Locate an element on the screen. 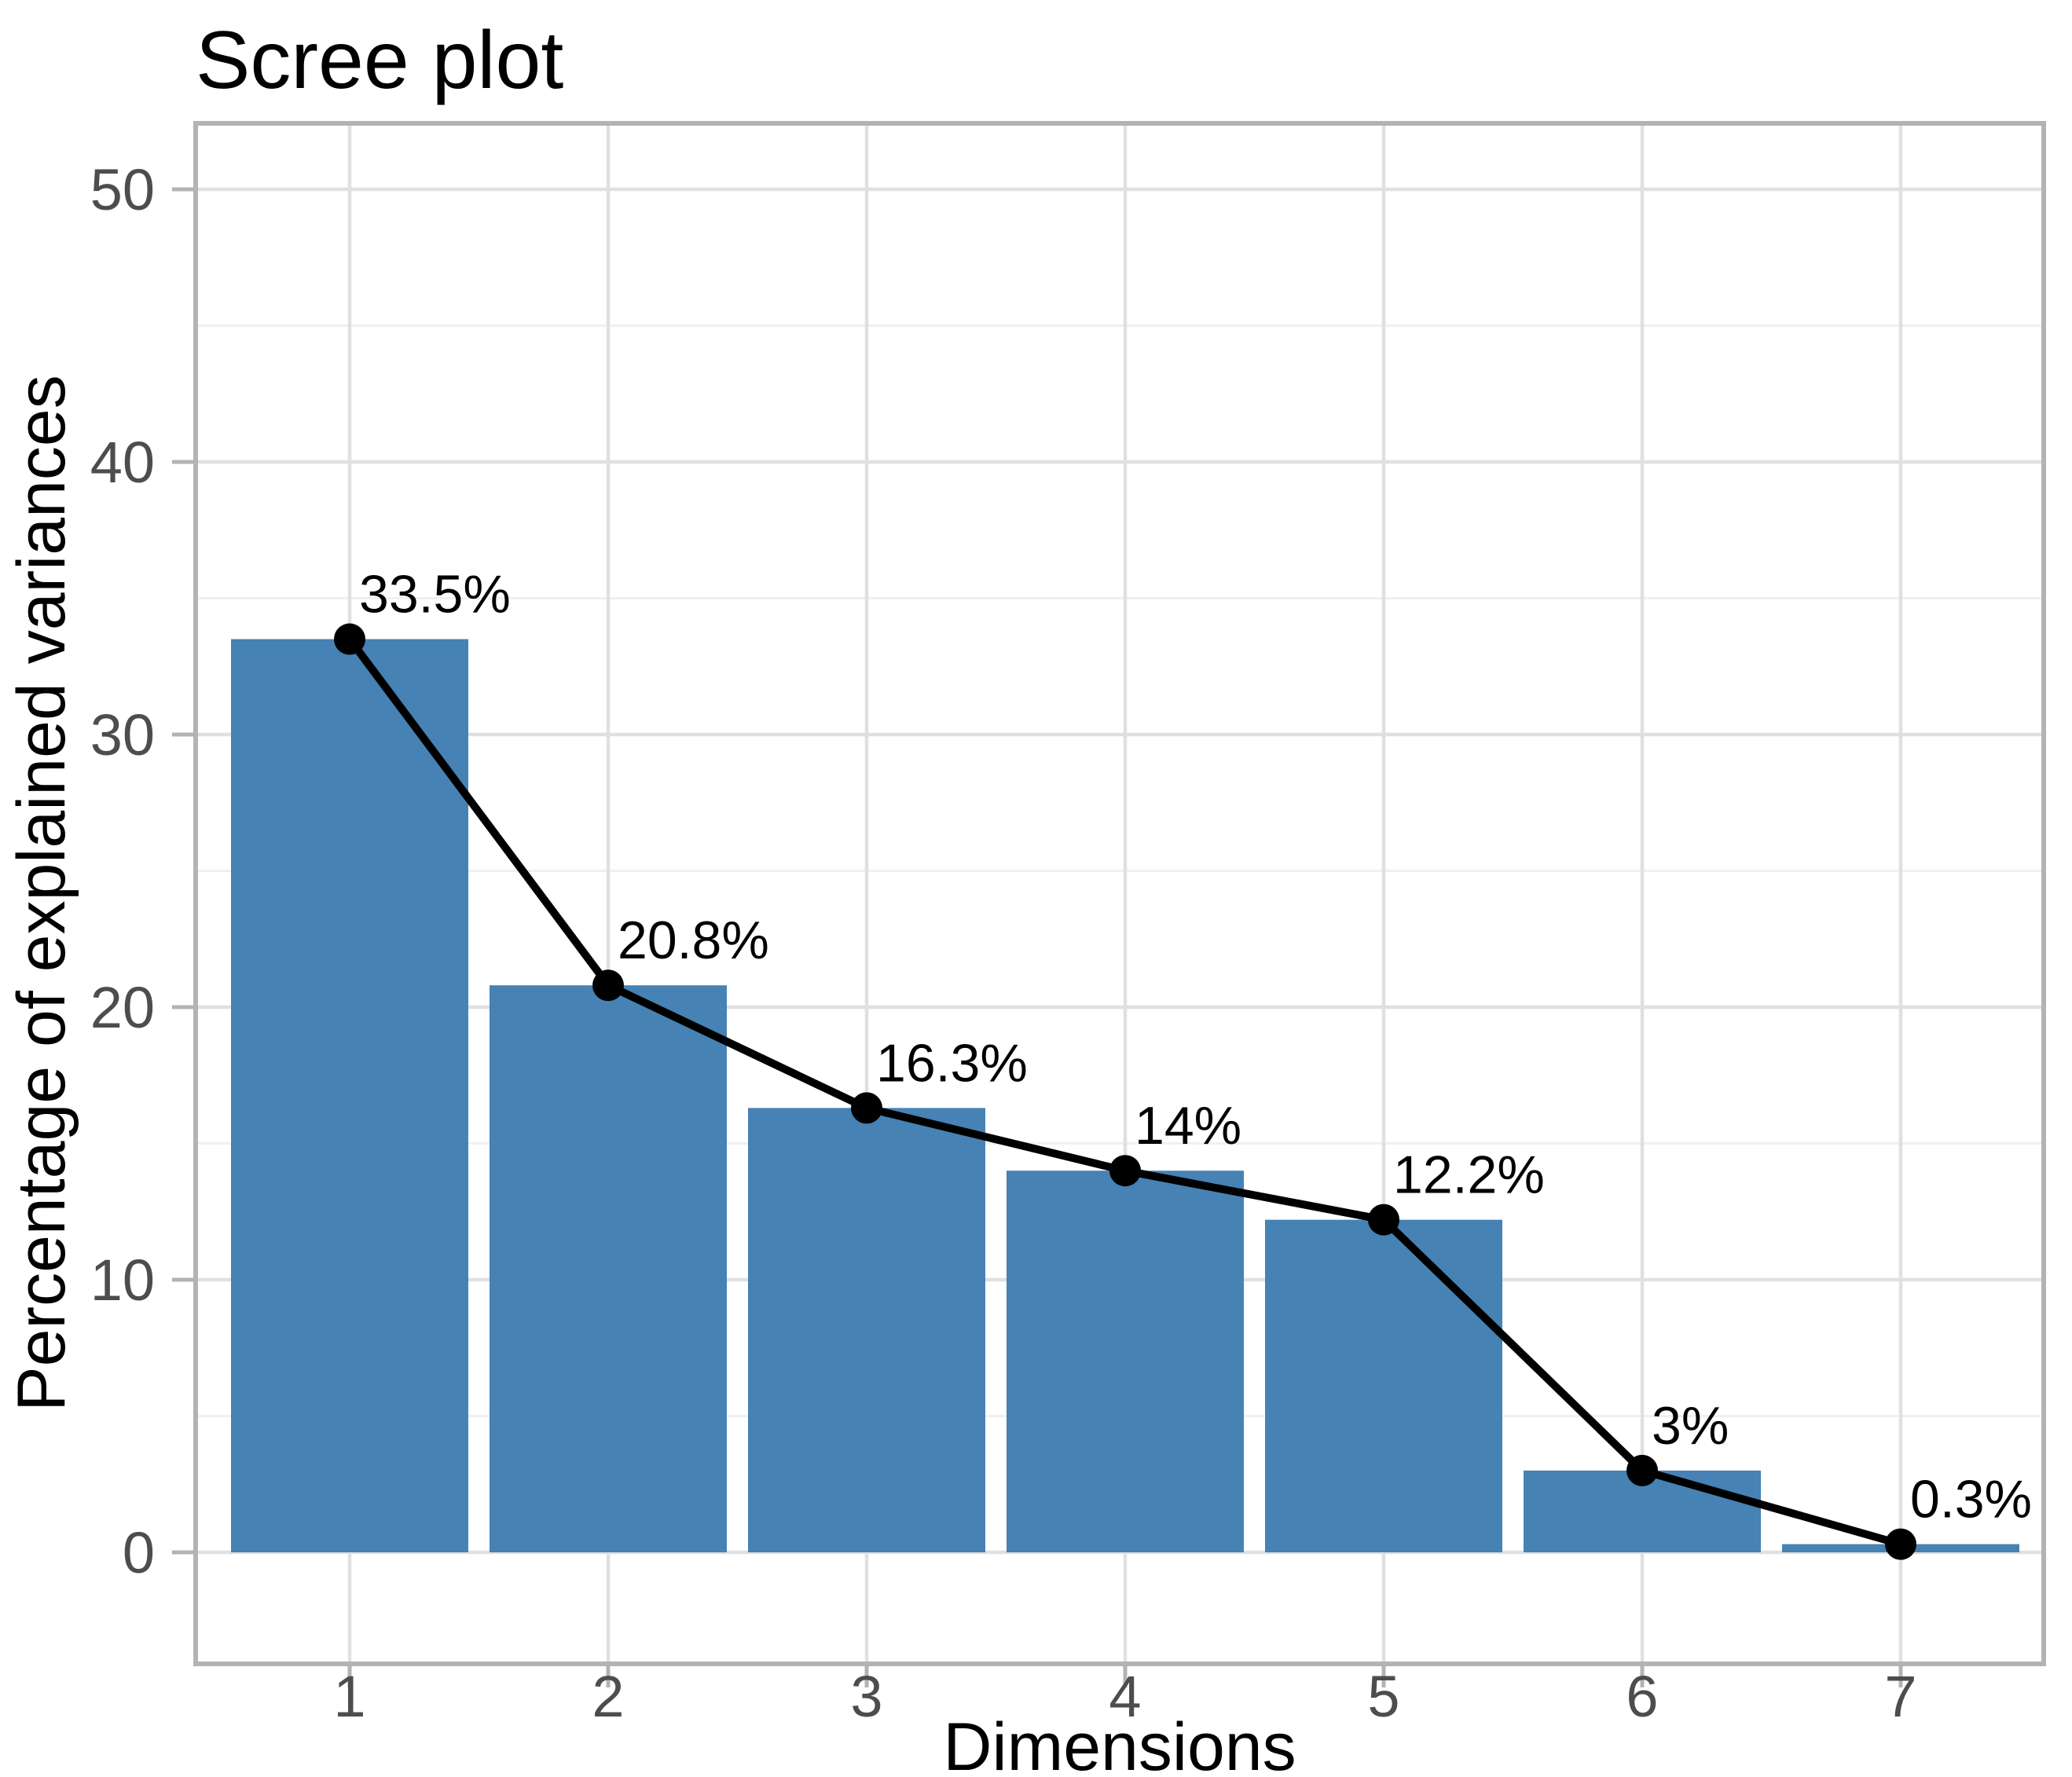  data-point-label: 12.2% is located at coordinates (1469, 1175).